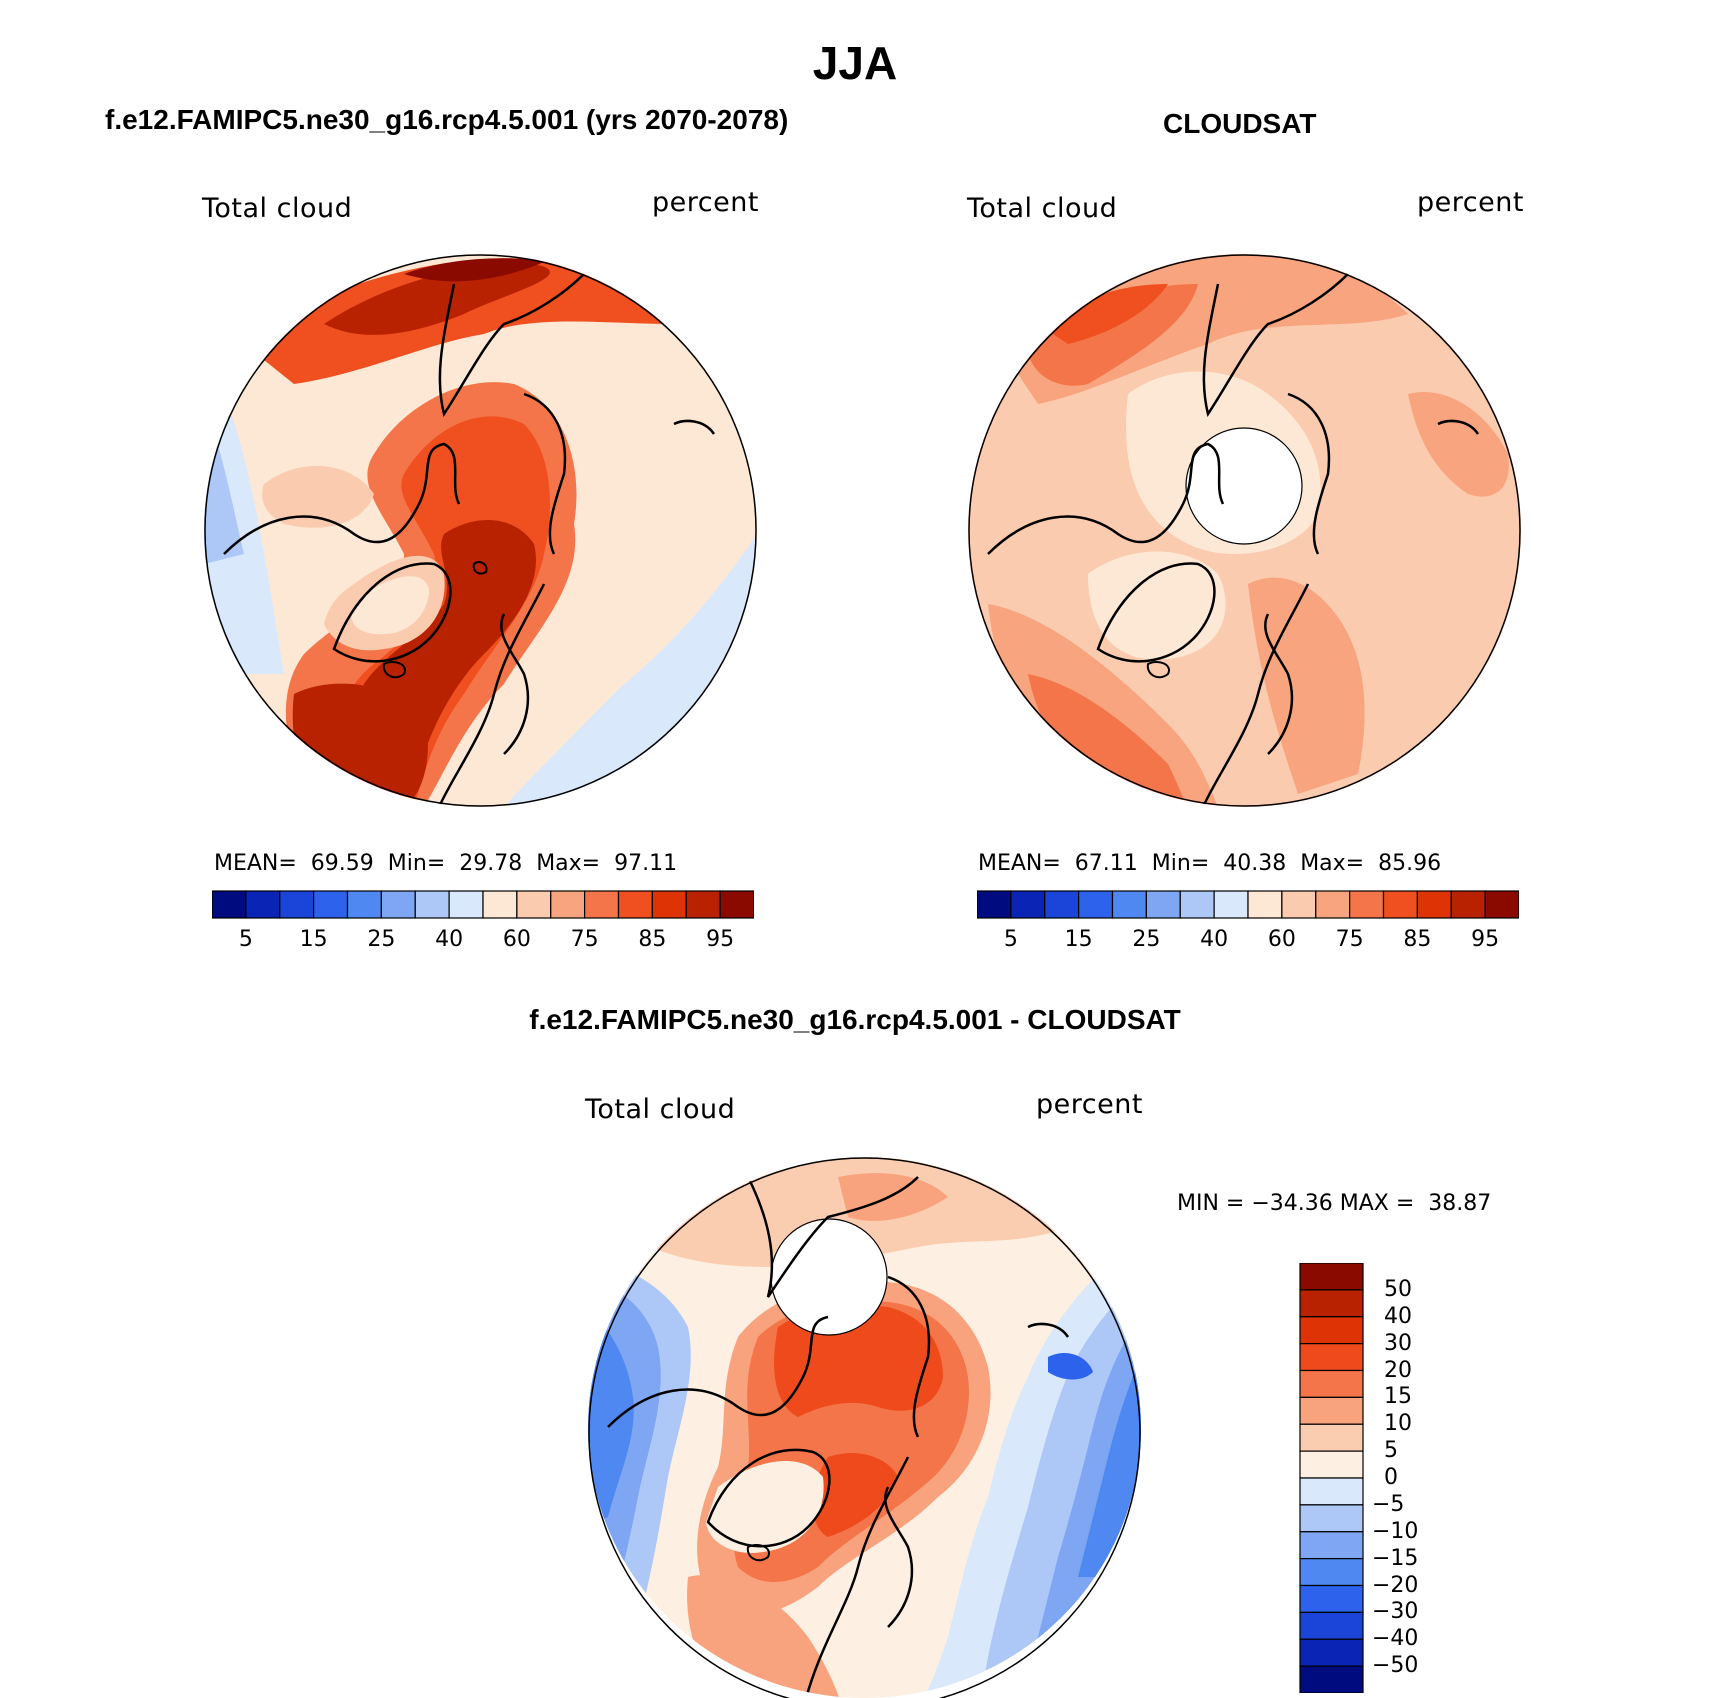  I want to click on polar-map-obs, so click(1244, 530).